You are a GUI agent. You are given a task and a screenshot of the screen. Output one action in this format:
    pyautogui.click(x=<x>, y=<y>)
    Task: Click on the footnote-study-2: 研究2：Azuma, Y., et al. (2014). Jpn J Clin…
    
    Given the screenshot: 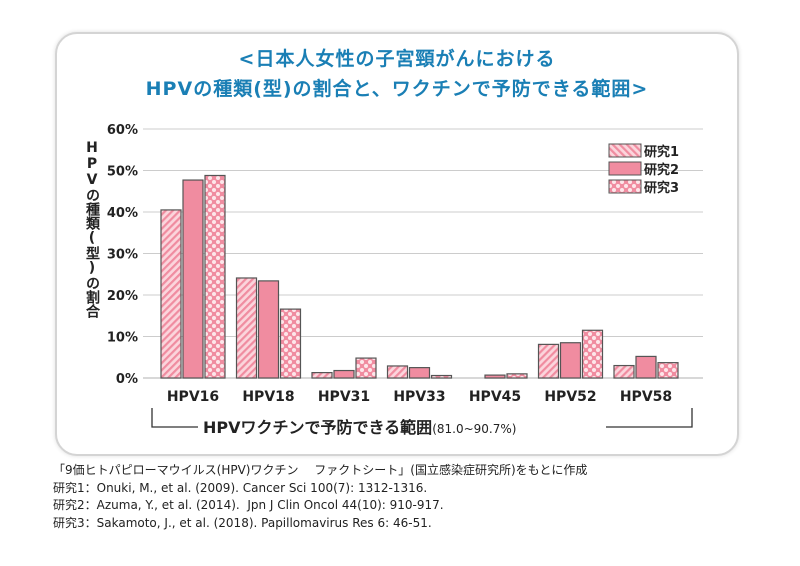 What is the action you would take?
    pyautogui.click(x=248, y=505)
    